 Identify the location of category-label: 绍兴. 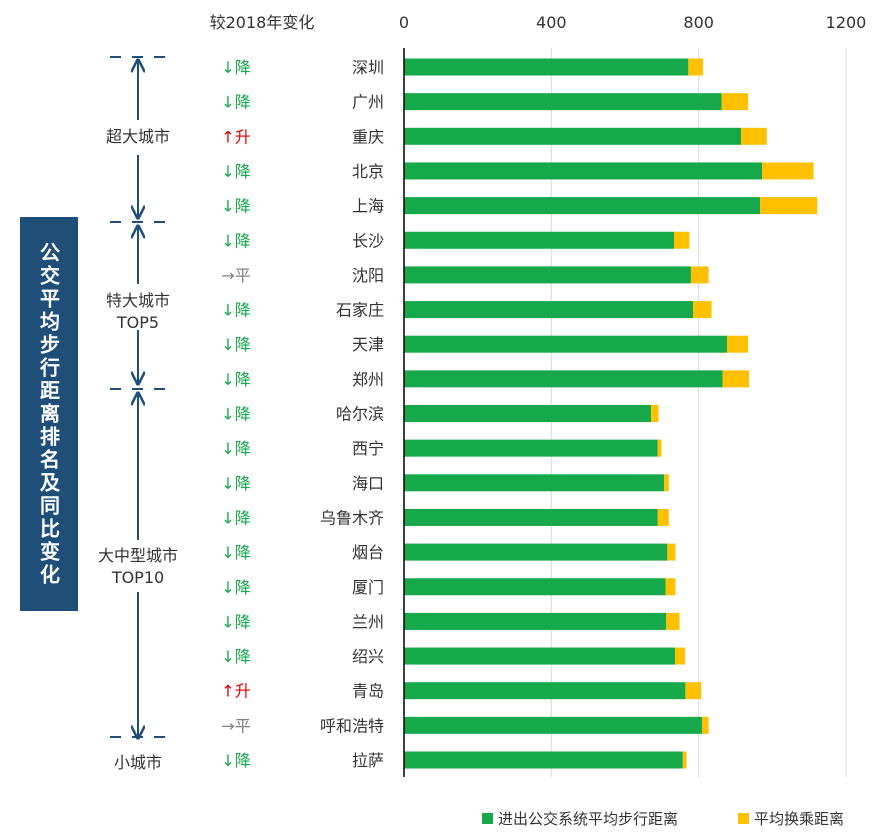
(368, 656).